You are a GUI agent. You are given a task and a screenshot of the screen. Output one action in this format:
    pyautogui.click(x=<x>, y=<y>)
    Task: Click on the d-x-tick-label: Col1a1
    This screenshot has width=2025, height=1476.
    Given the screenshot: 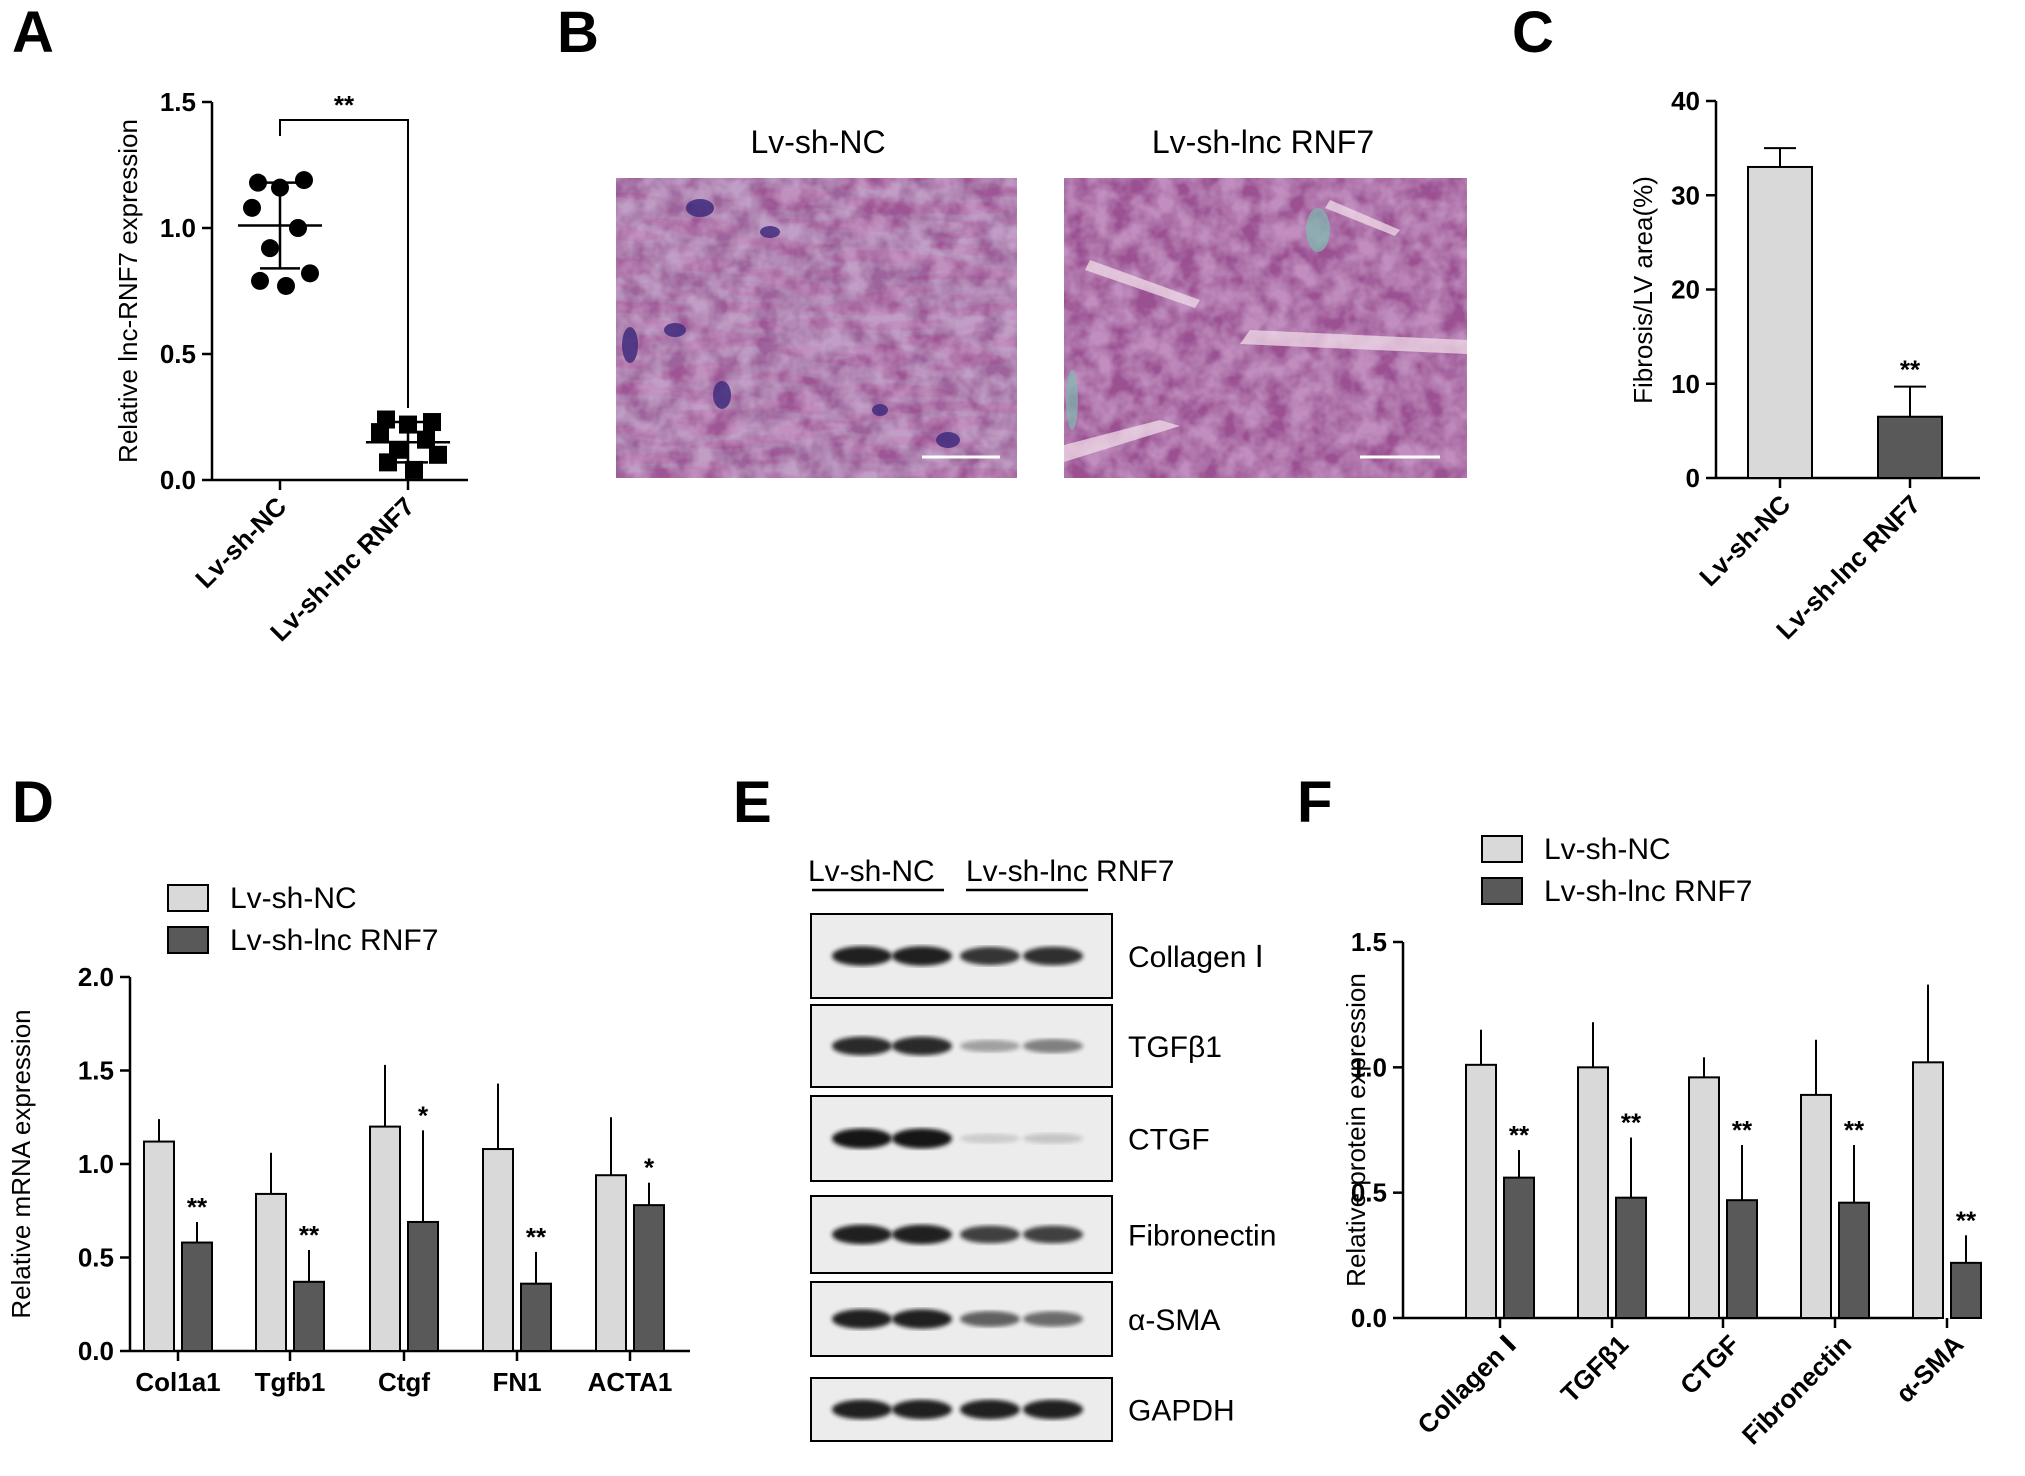 What is the action you would take?
    pyautogui.click(x=177, y=1382)
    